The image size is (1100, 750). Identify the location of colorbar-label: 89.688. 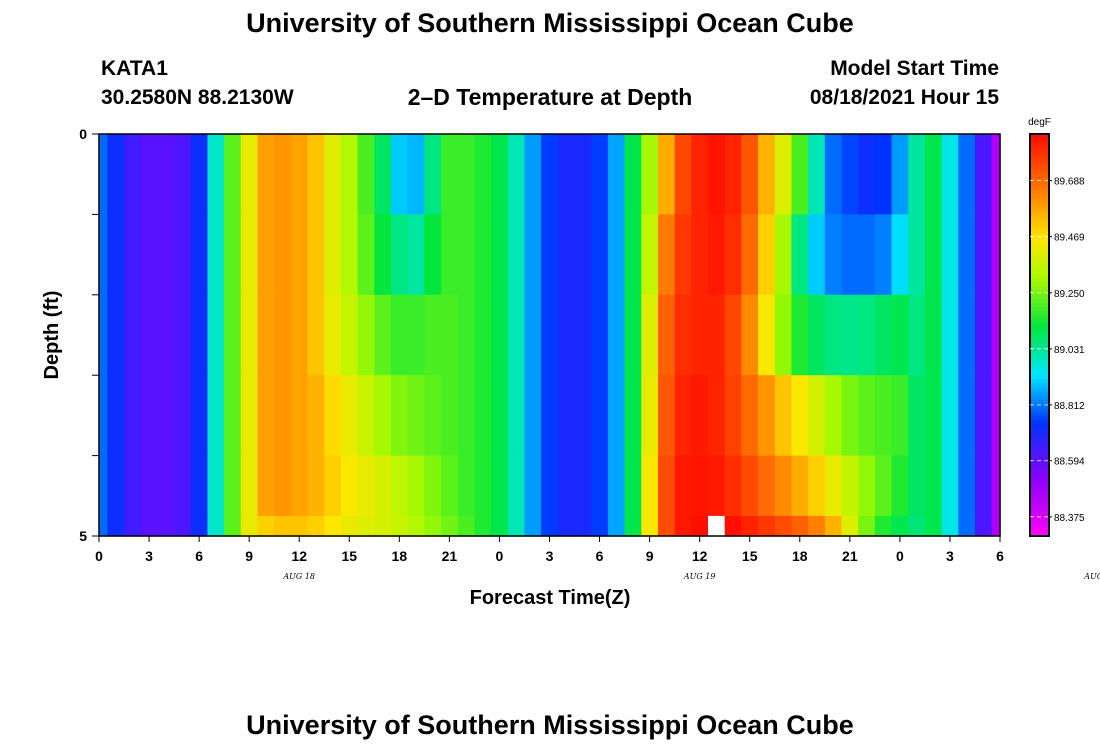
(1069, 182).